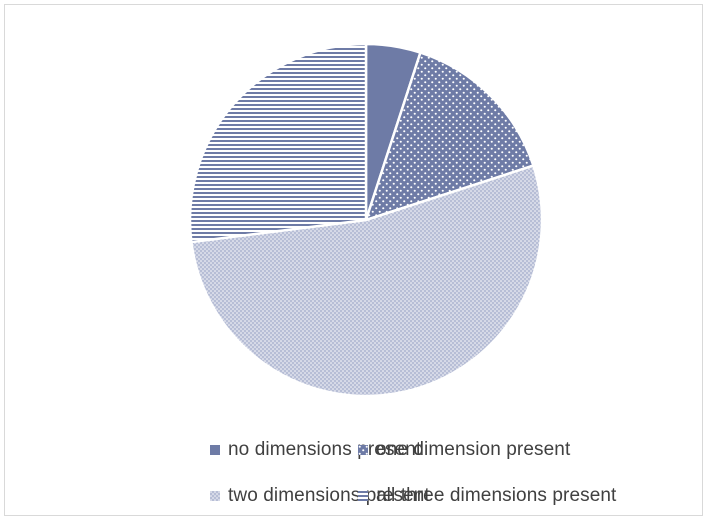  What do you see at coordinates (363, 450) in the screenshot?
I see `legend-swatch-dots-dark-icon` at bounding box center [363, 450].